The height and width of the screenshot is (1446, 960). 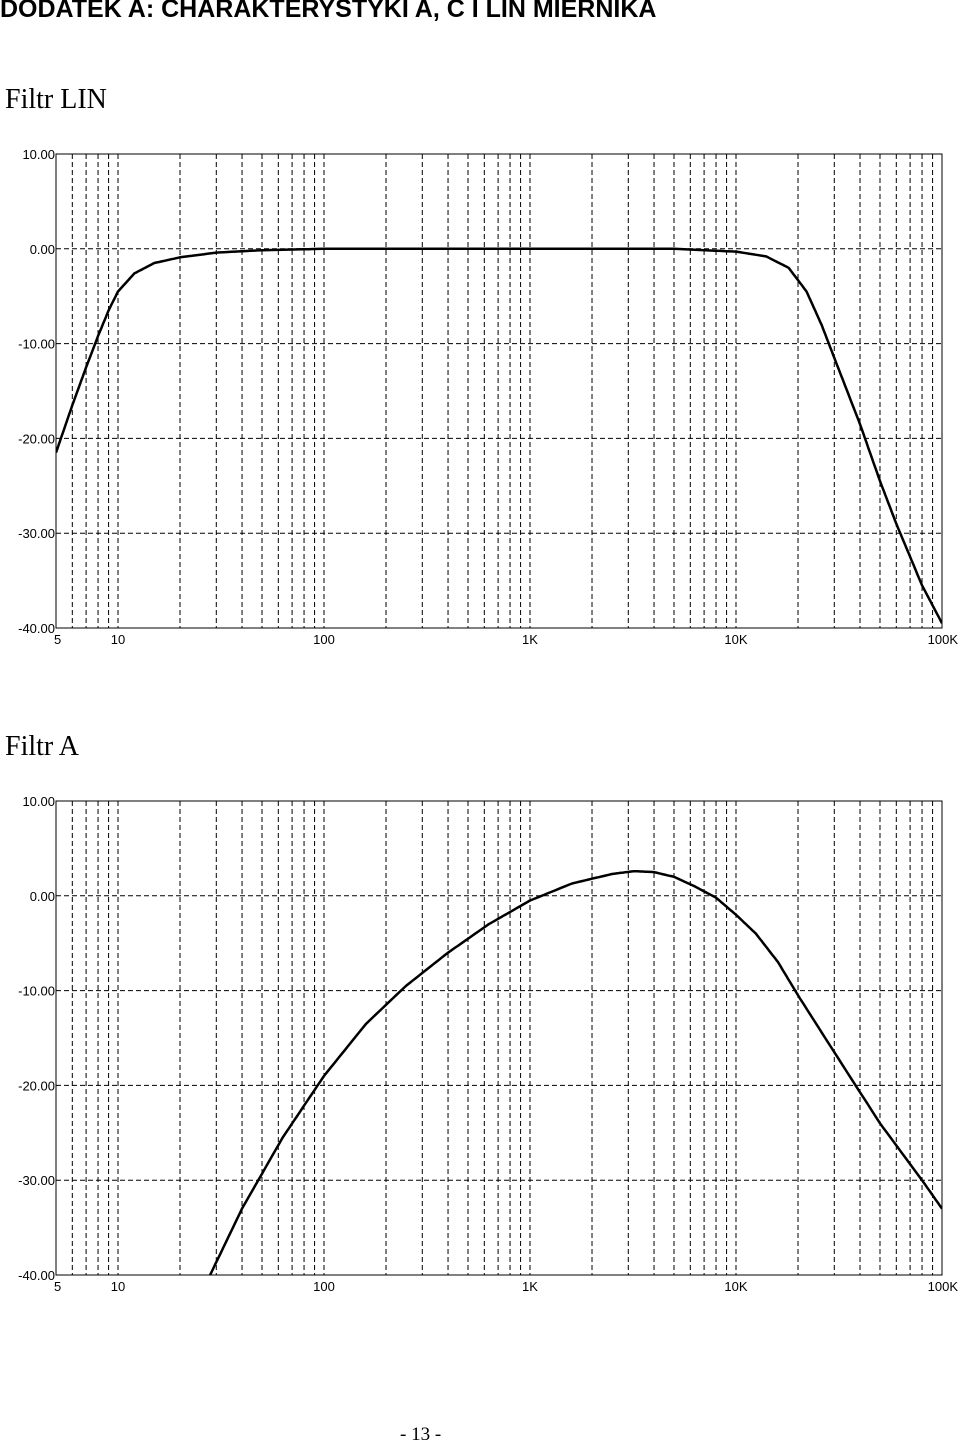 What do you see at coordinates (421, 1434) in the screenshot?
I see `page-number: - 13 -` at bounding box center [421, 1434].